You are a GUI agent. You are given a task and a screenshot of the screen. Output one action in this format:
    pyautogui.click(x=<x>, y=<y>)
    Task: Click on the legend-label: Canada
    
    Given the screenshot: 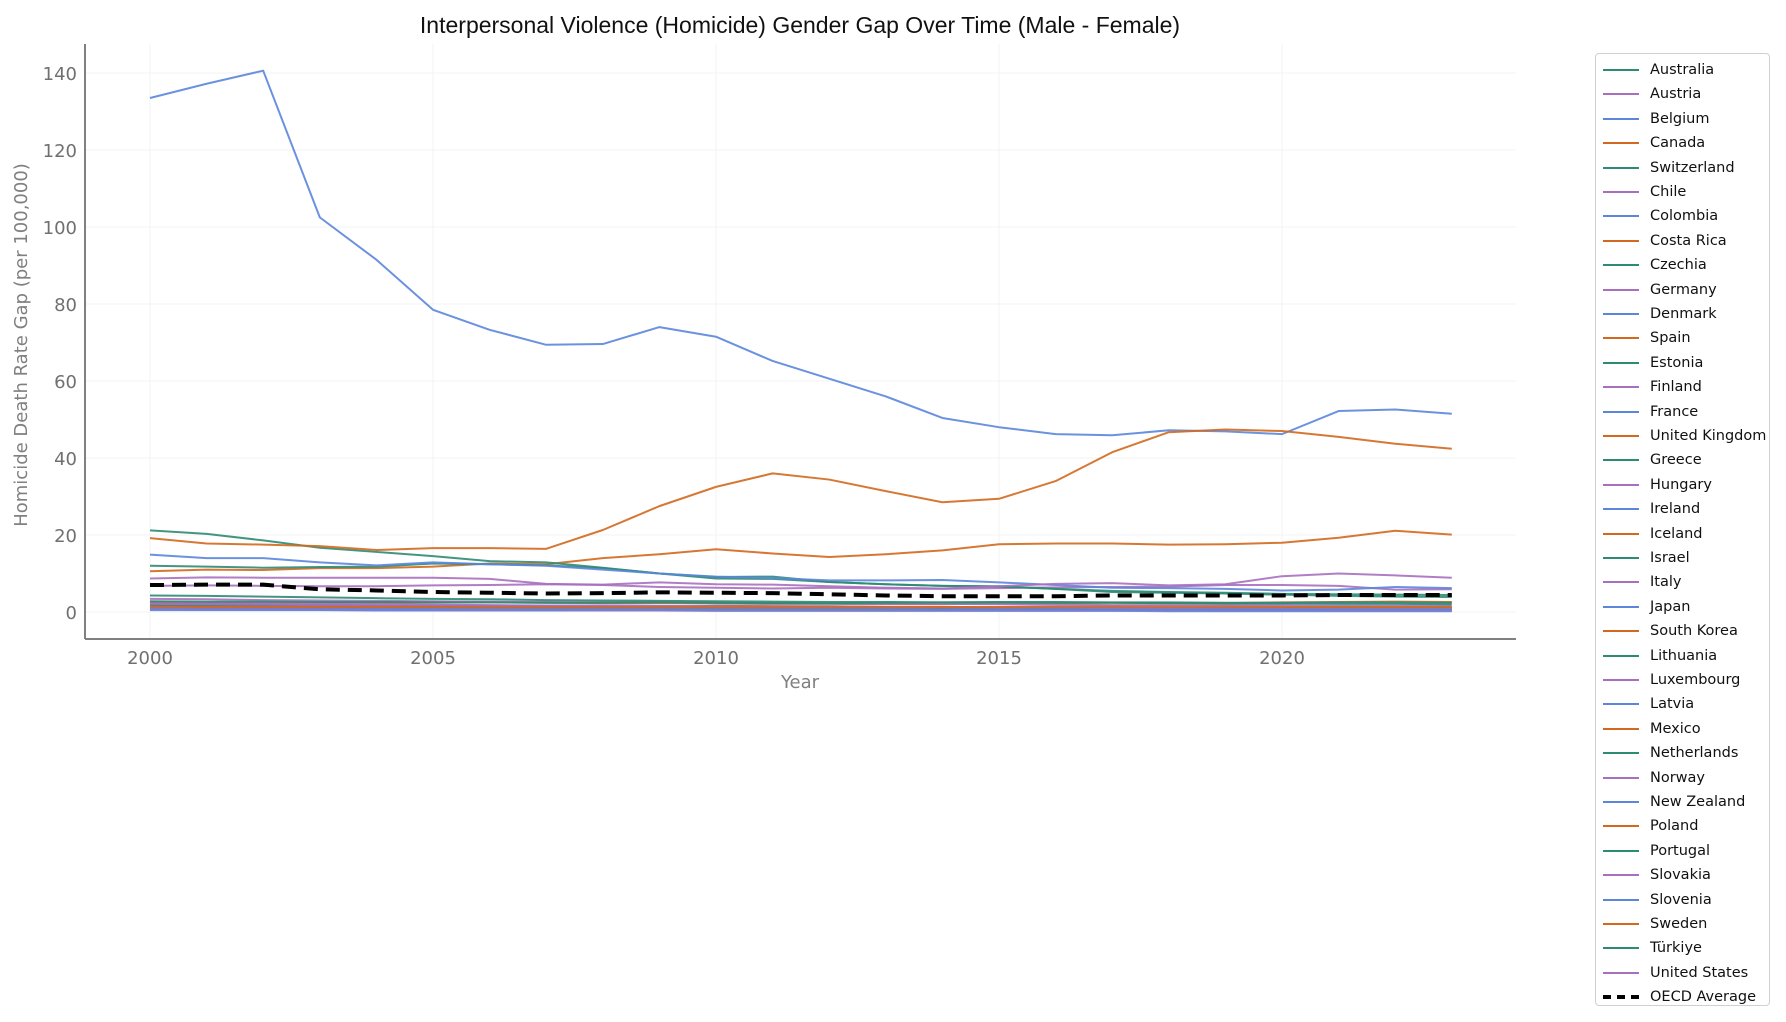 What is the action you would take?
    pyautogui.click(x=1678, y=143)
    